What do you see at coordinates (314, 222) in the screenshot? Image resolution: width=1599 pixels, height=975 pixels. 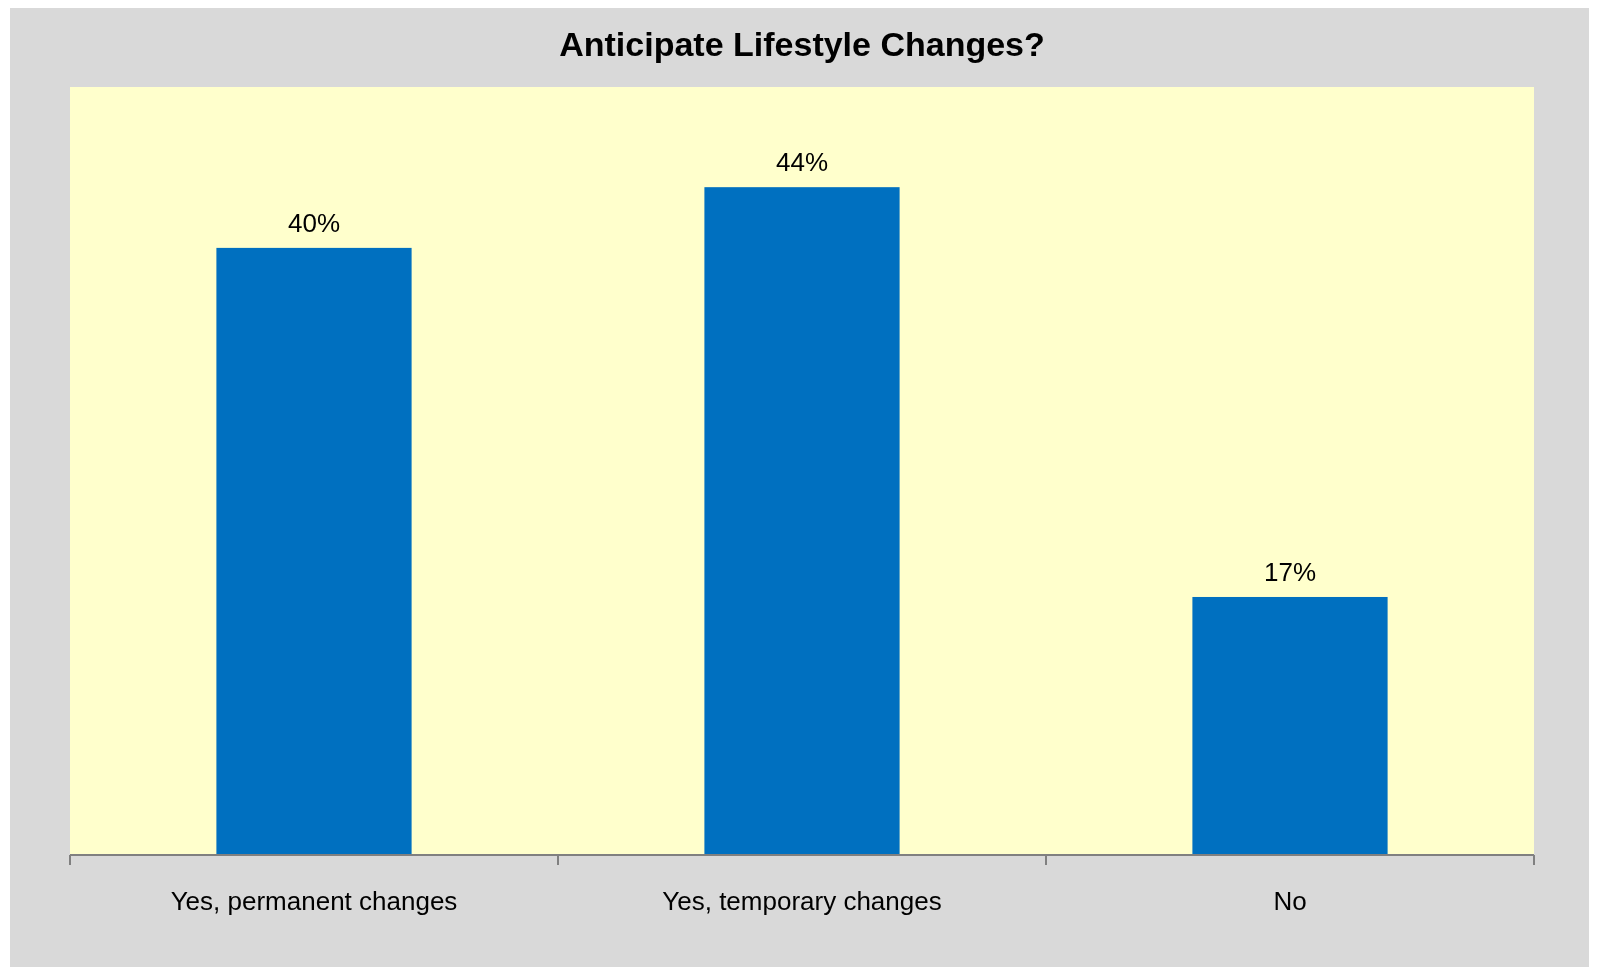 I see `data-label: 40%` at bounding box center [314, 222].